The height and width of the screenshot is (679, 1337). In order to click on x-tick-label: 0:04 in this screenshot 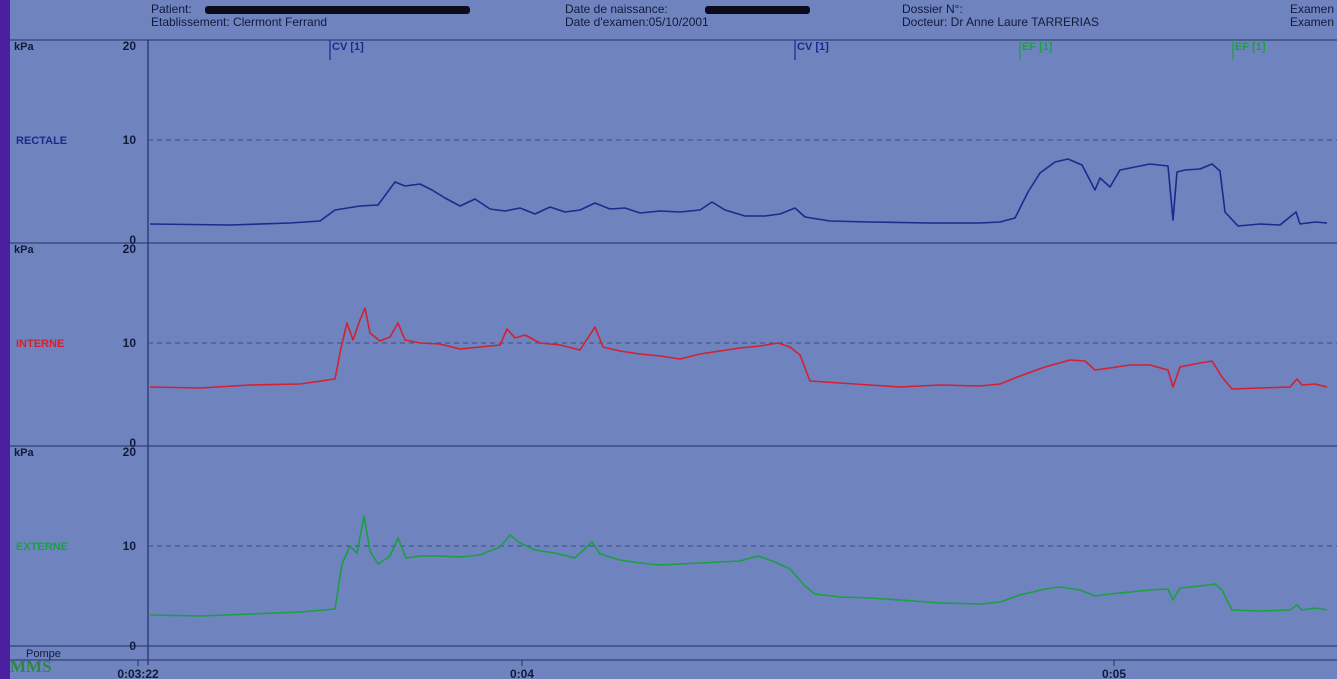, I will do `click(522, 673)`.